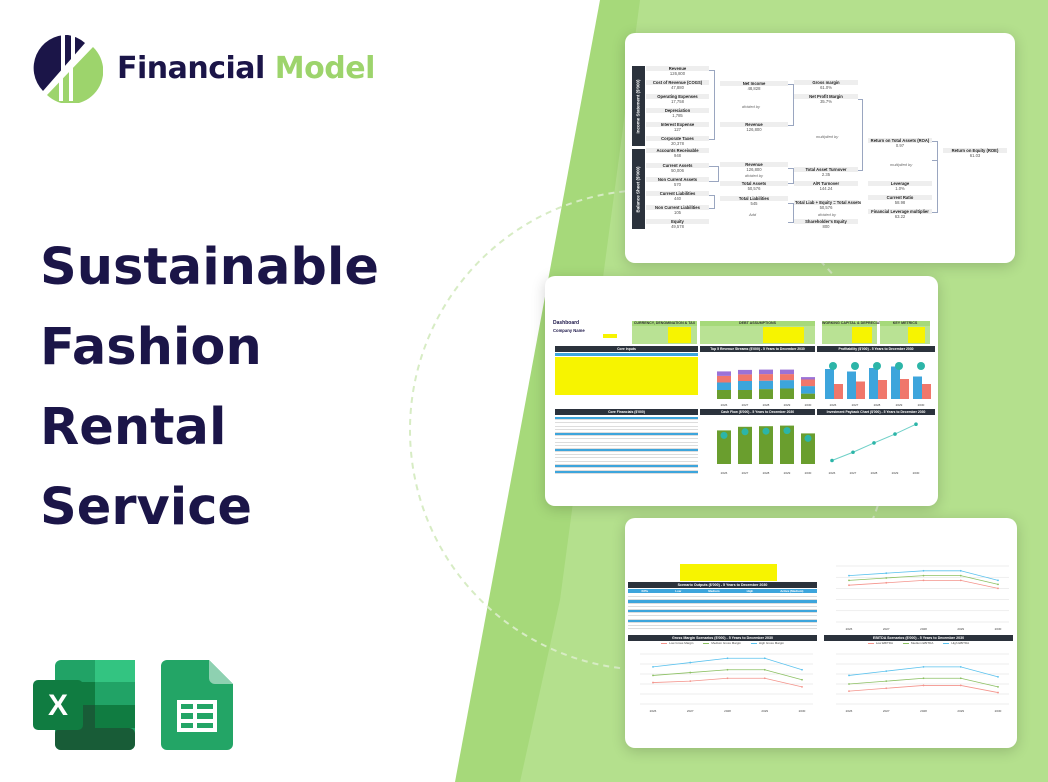 This screenshot has width=1048, height=782. Describe the element at coordinates (880, 643) in the screenshot. I see `legend-item: Low EBITDA` at that location.